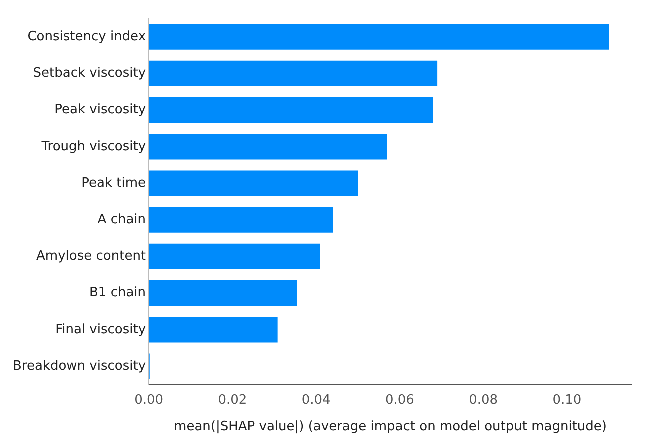  Describe the element at coordinates (91, 256) in the screenshot. I see `y-tick-label: Amylose content` at that location.